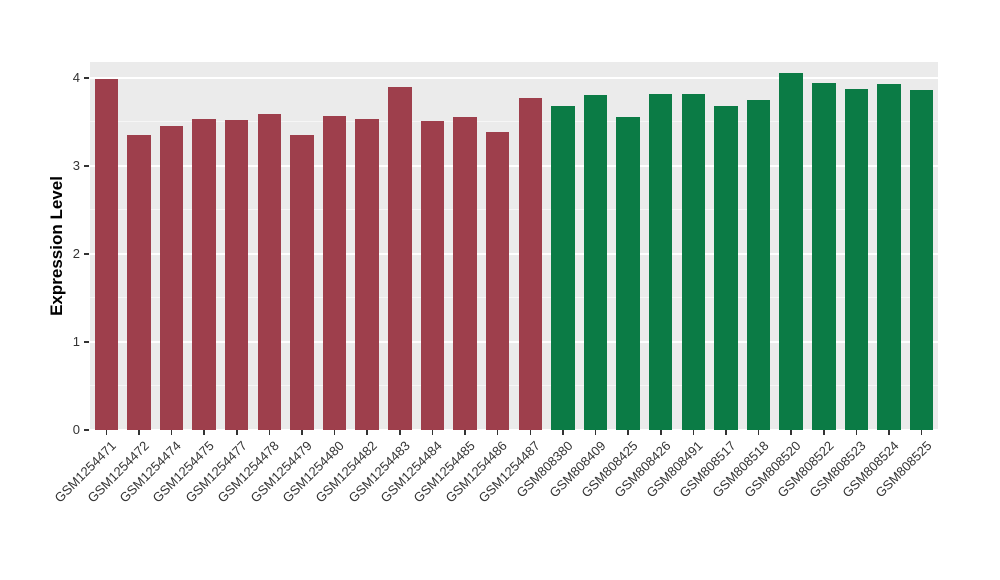  I want to click on x-tick-label: GSM1254485, so click(444, 472).